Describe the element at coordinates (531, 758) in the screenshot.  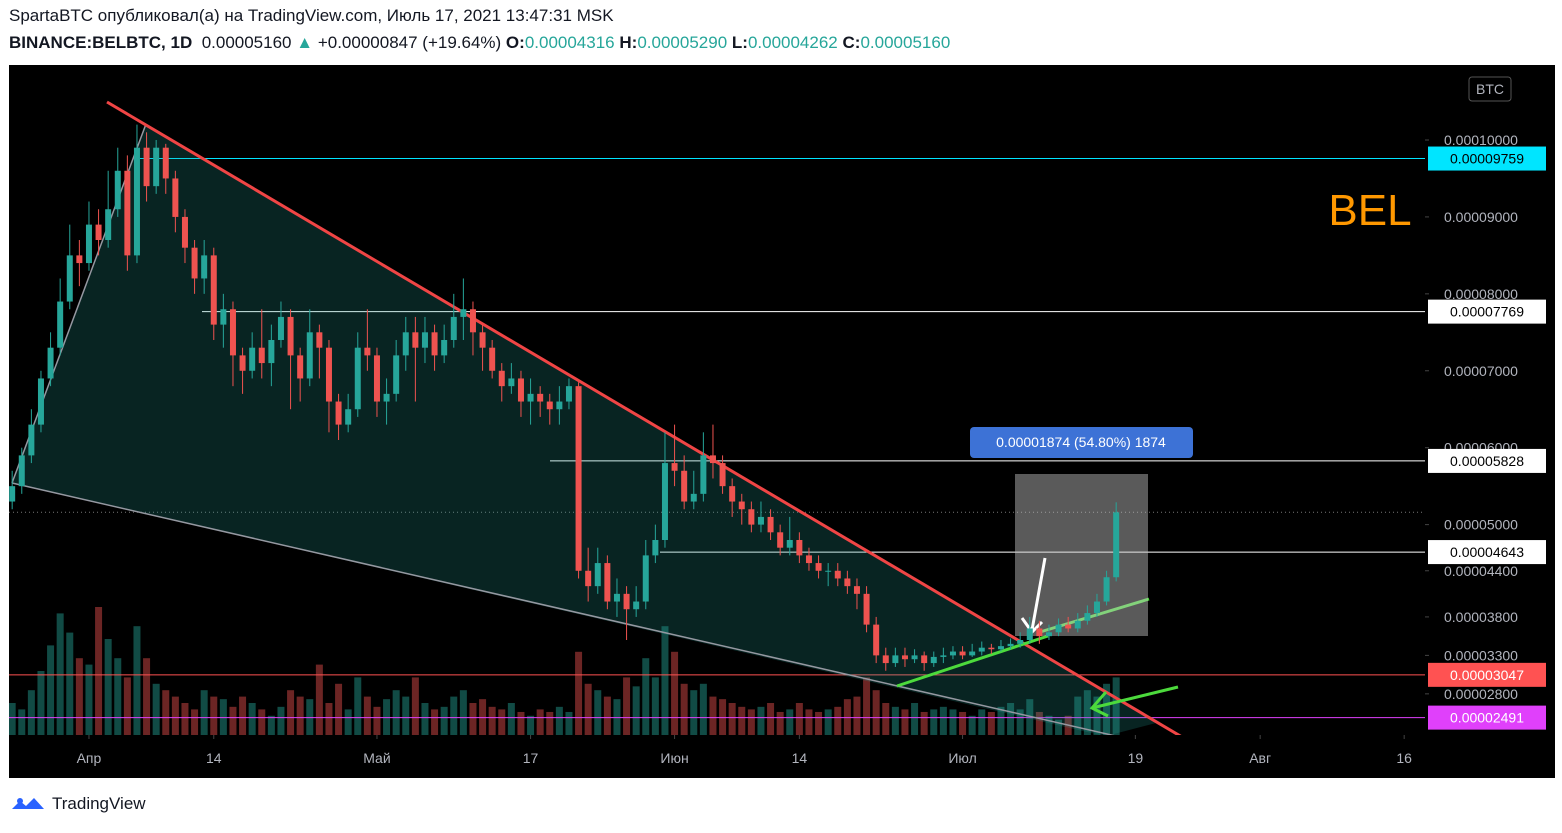
I see `x-tick-label: 17` at that location.